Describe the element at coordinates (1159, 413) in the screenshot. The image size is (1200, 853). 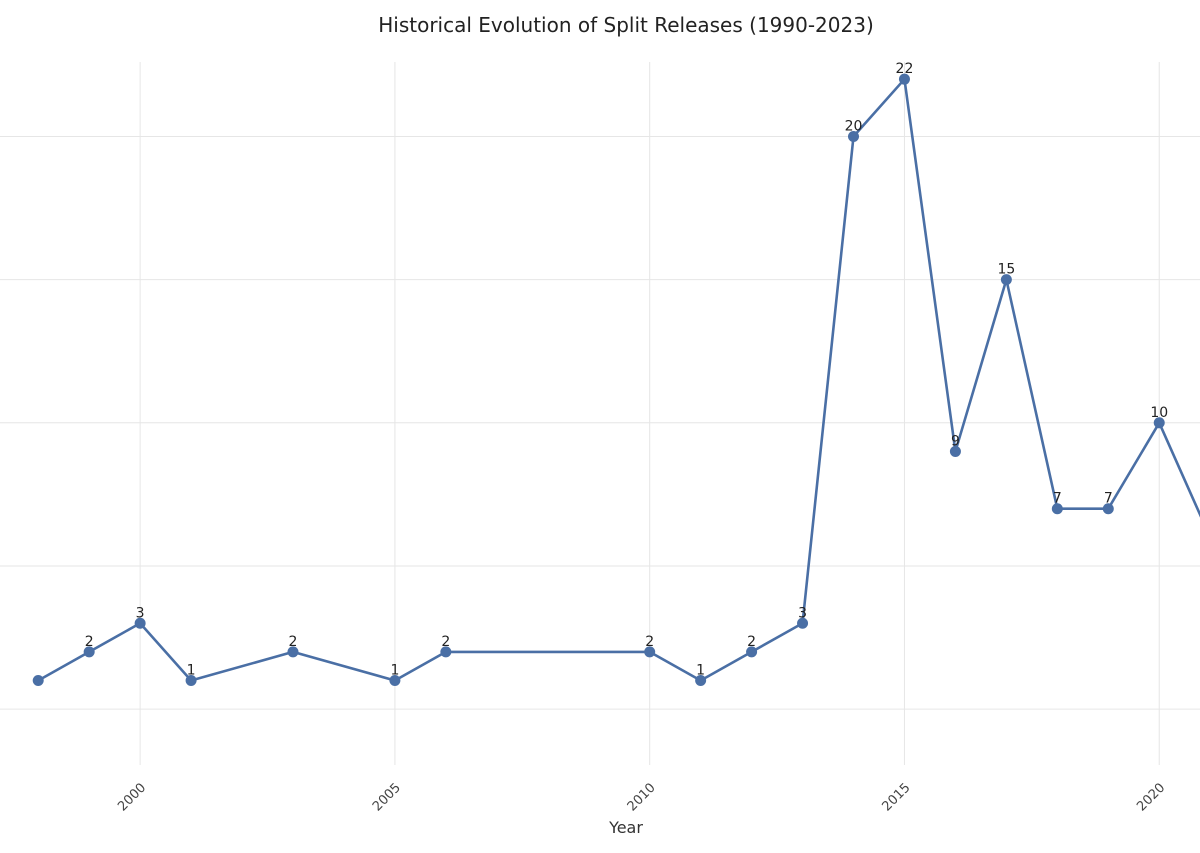
I see `data-label: 10` at that location.